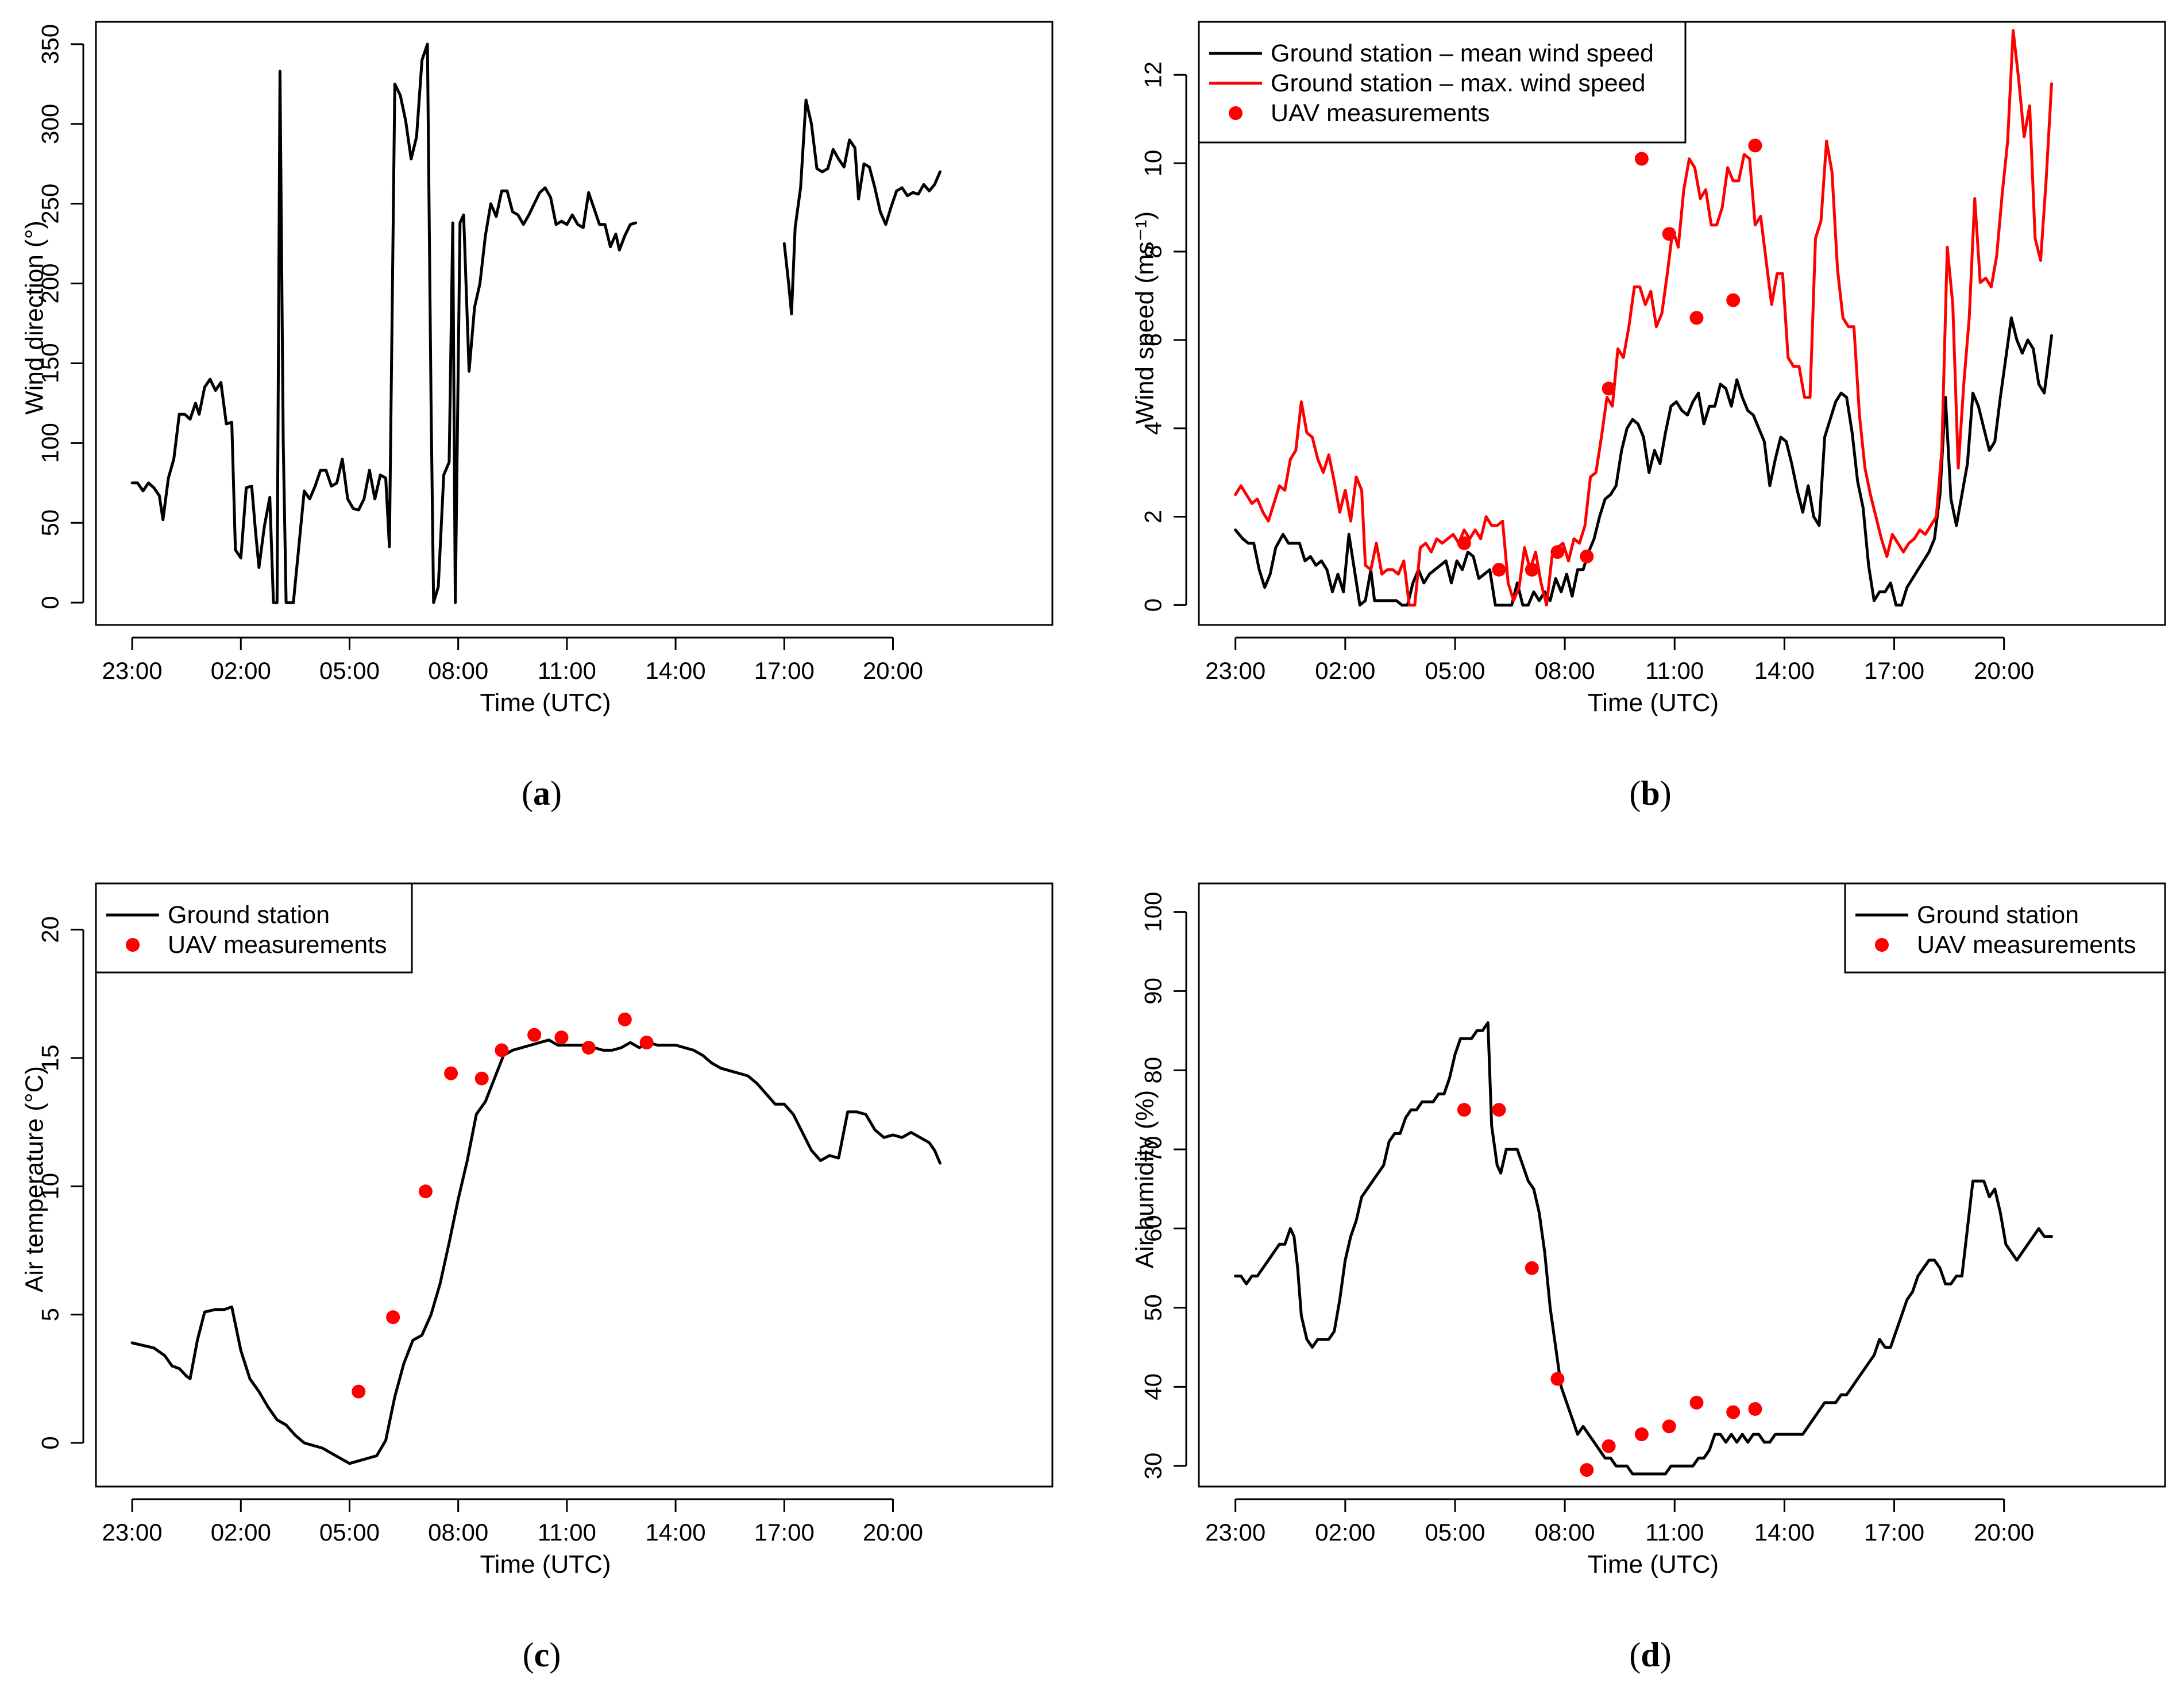  I want to click on series-ground-station-mean-wind-speed, so click(1644, 461).